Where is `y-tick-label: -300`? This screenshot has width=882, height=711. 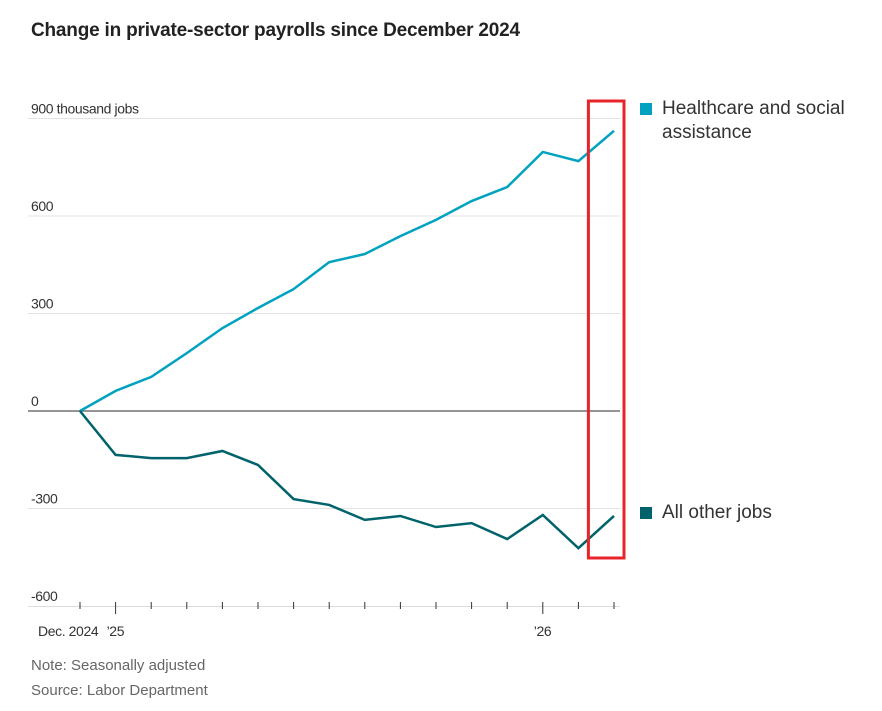 y-tick-label: -300 is located at coordinates (44, 499).